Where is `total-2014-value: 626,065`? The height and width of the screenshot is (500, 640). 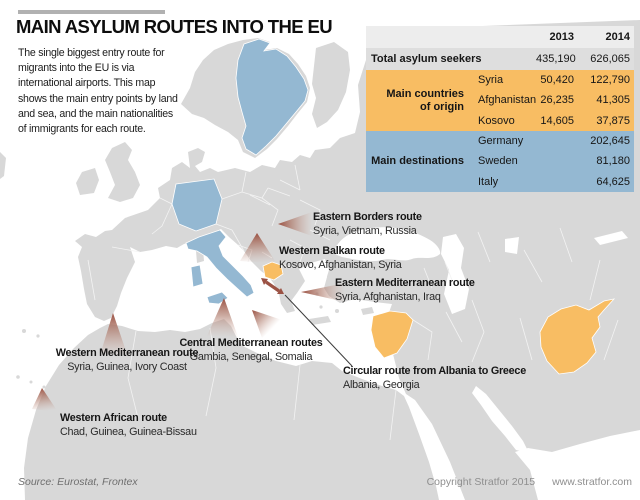
total-2014-value: 626,065 is located at coordinates (610, 59).